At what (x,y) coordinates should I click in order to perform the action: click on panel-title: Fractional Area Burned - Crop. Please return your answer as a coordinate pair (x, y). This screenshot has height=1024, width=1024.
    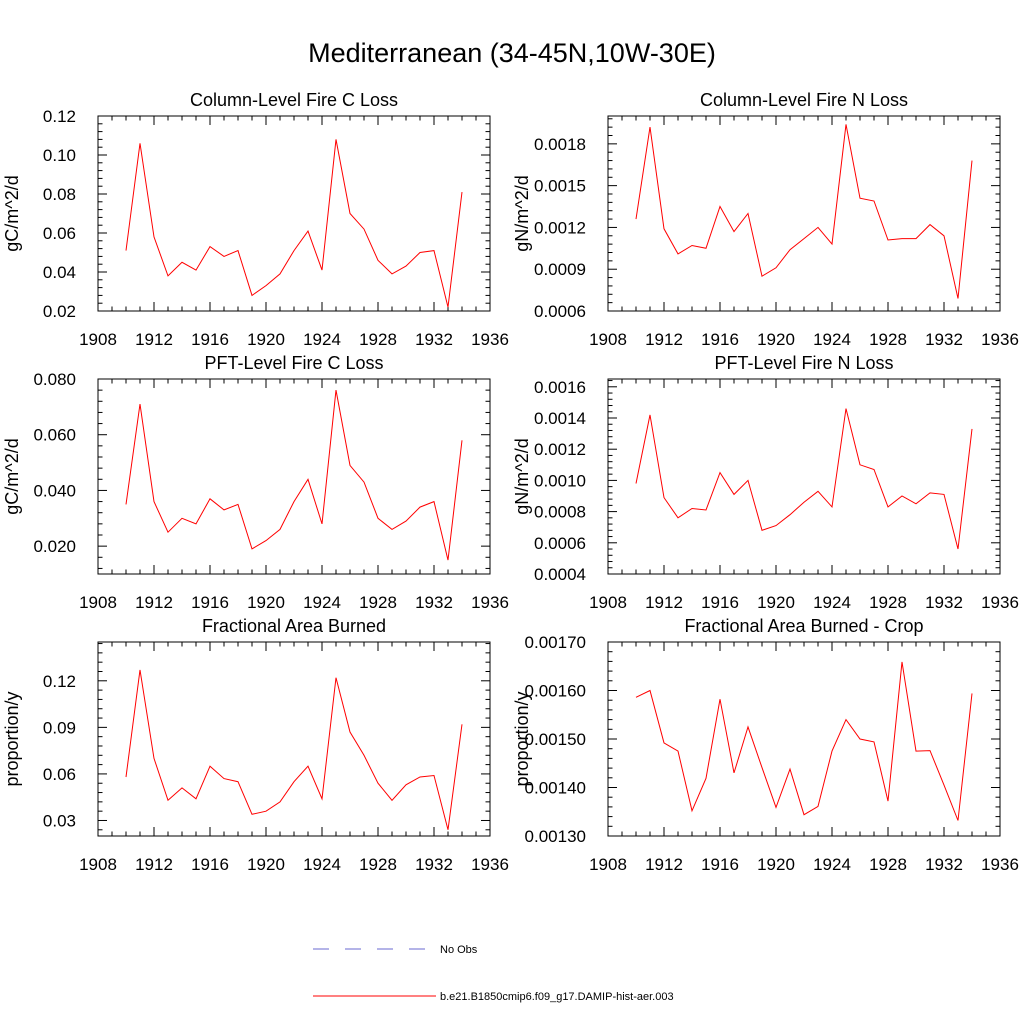
    Looking at the image, I should click on (803, 626).